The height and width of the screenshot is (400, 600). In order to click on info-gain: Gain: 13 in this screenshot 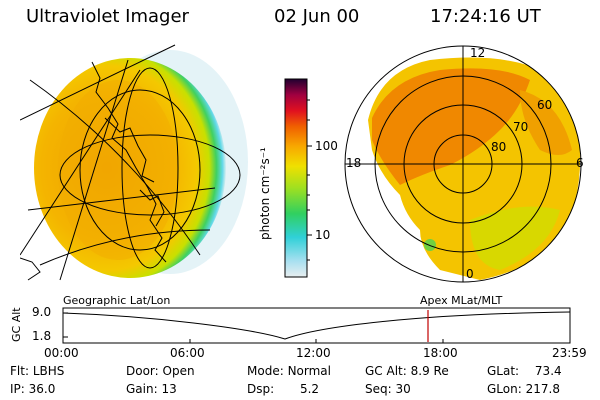, I will do `click(151, 389)`.